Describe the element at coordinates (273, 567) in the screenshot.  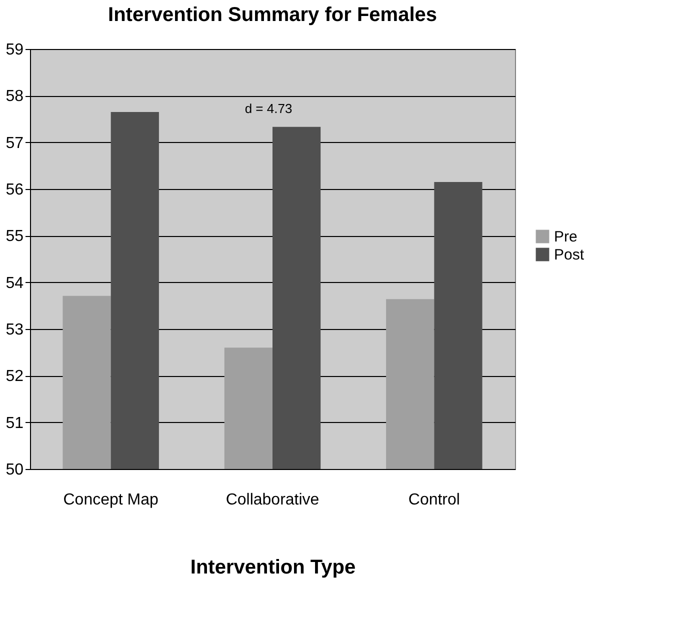
I see `x-axis-title: Intervention Type` at that location.